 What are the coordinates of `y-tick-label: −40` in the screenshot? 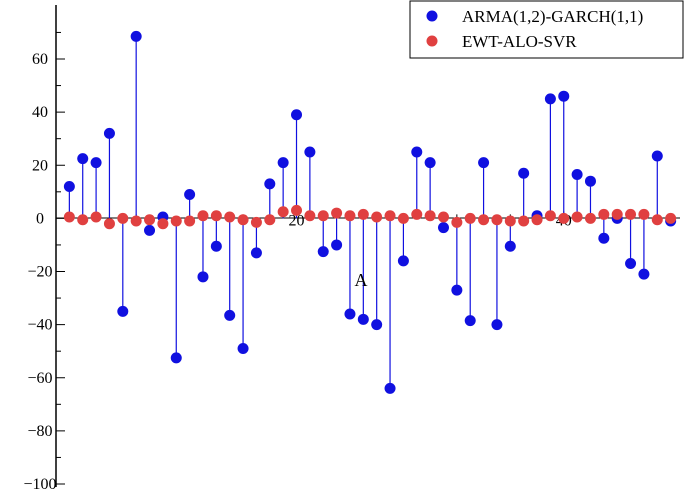 It's located at (39, 325).